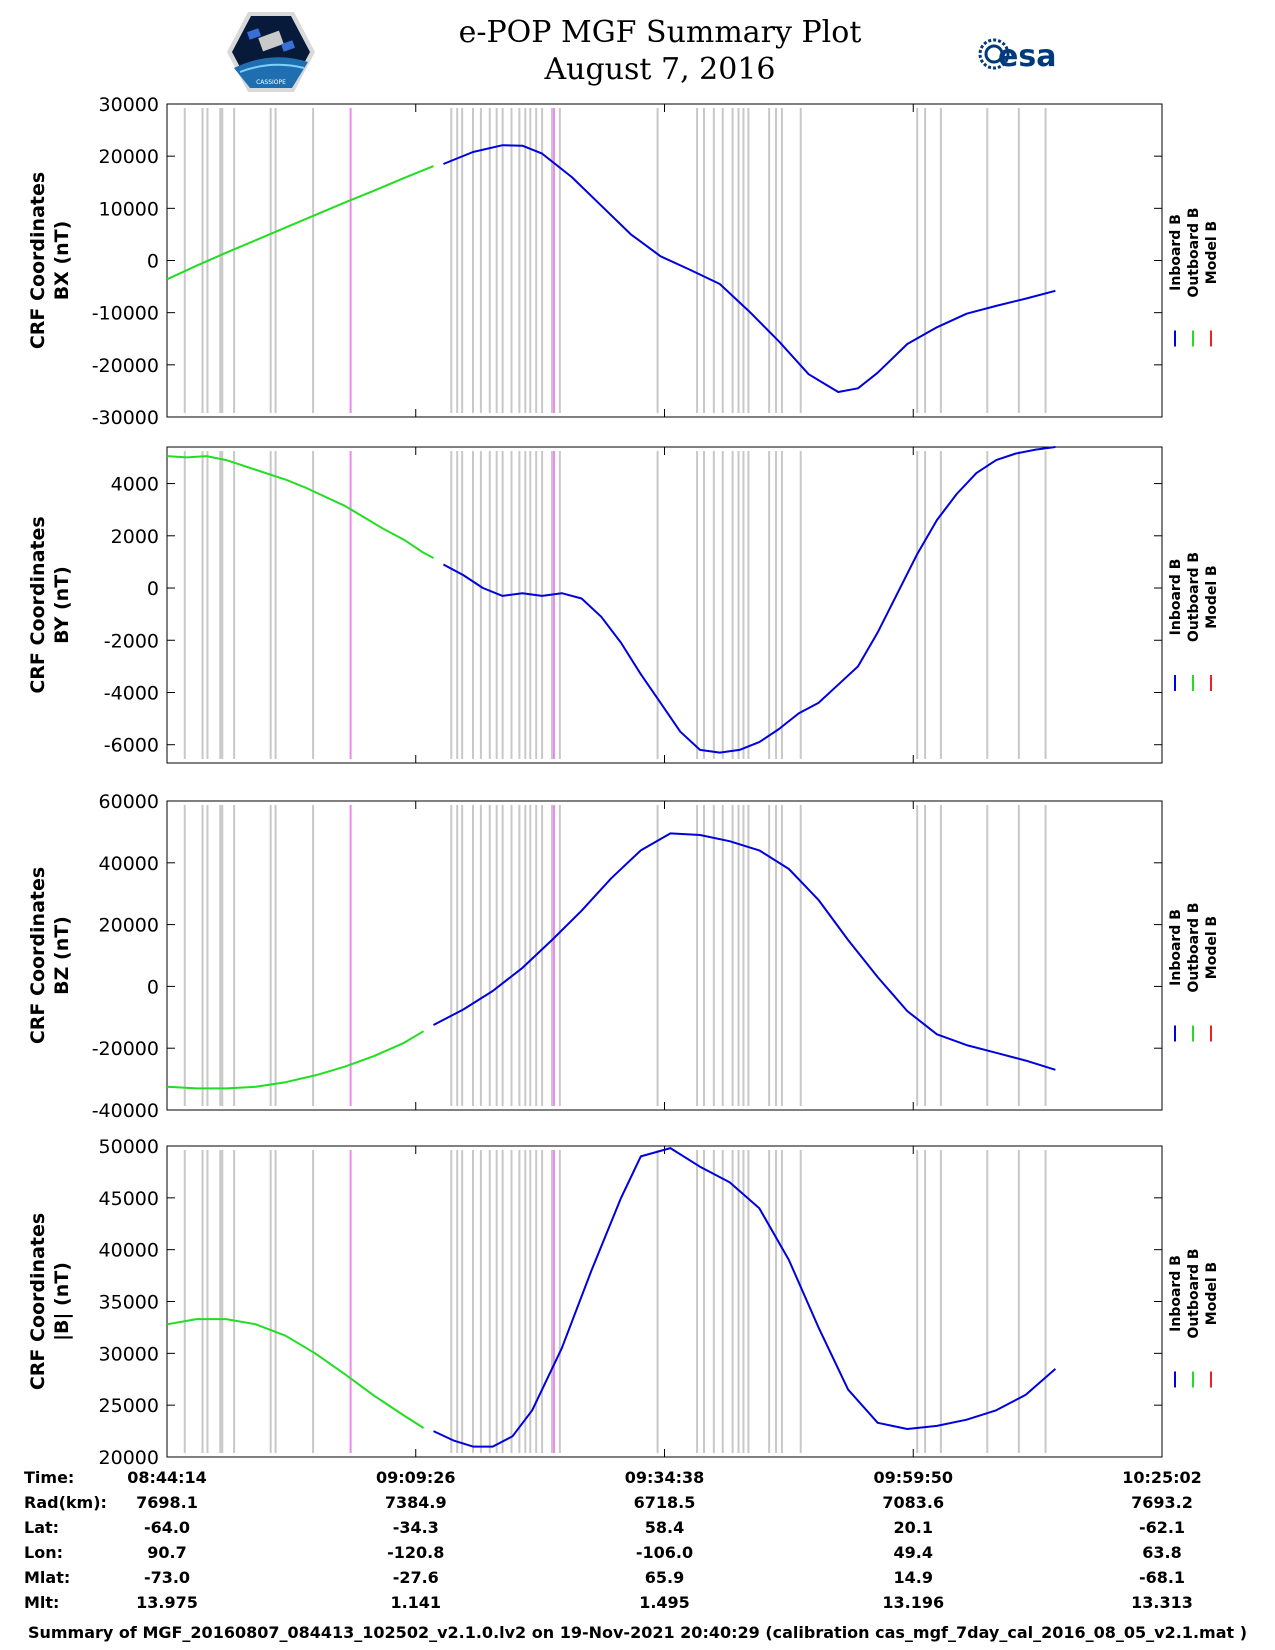 Image resolution: width=1275 pixels, height=1650 pixels. What do you see at coordinates (416, 1552) in the screenshot?
I see `info-row-value: -120.8` at bounding box center [416, 1552].